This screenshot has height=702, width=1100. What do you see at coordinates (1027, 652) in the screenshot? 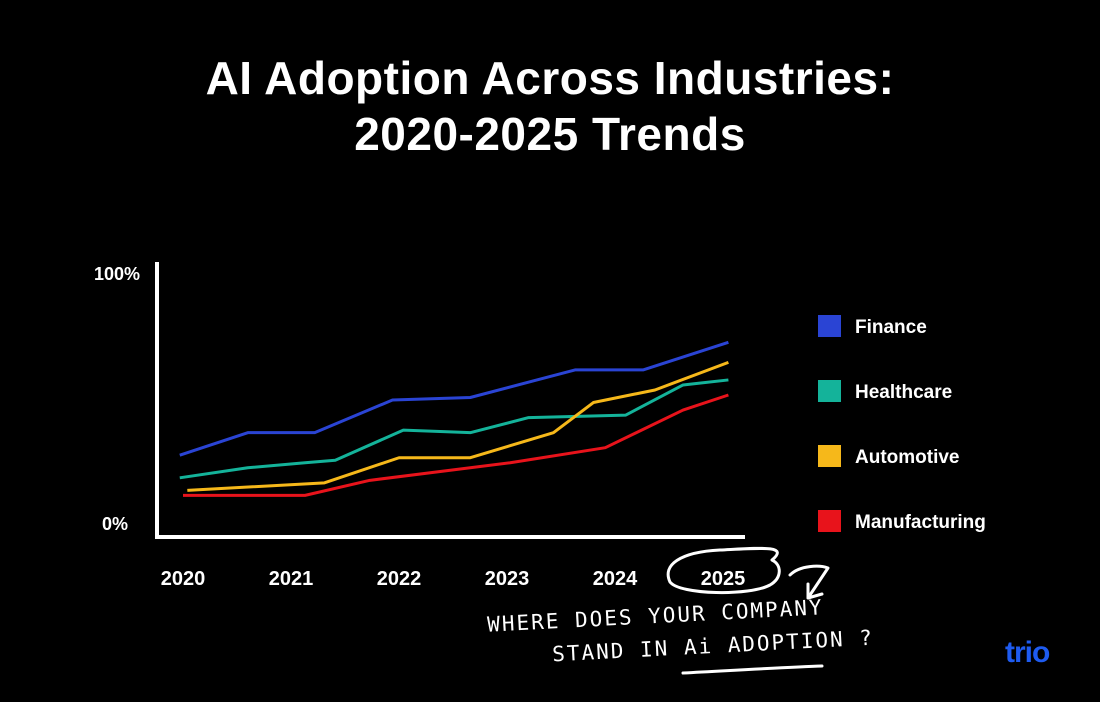
I see `trio-logo: trio` at bounding box center [1027, 652].